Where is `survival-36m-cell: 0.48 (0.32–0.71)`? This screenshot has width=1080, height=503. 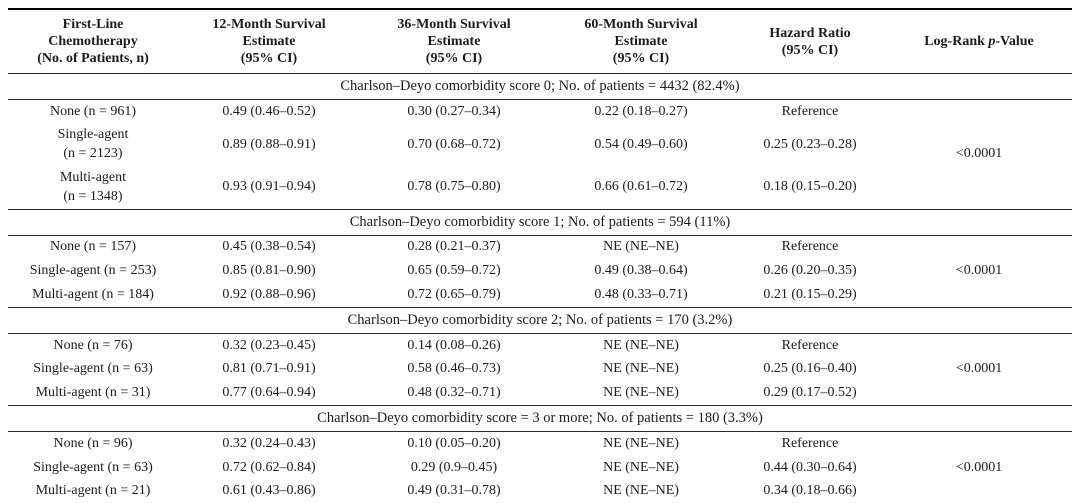 survival-36m-cell: 0.48 (0.32–0.71) is located at coordinates (454, 393).